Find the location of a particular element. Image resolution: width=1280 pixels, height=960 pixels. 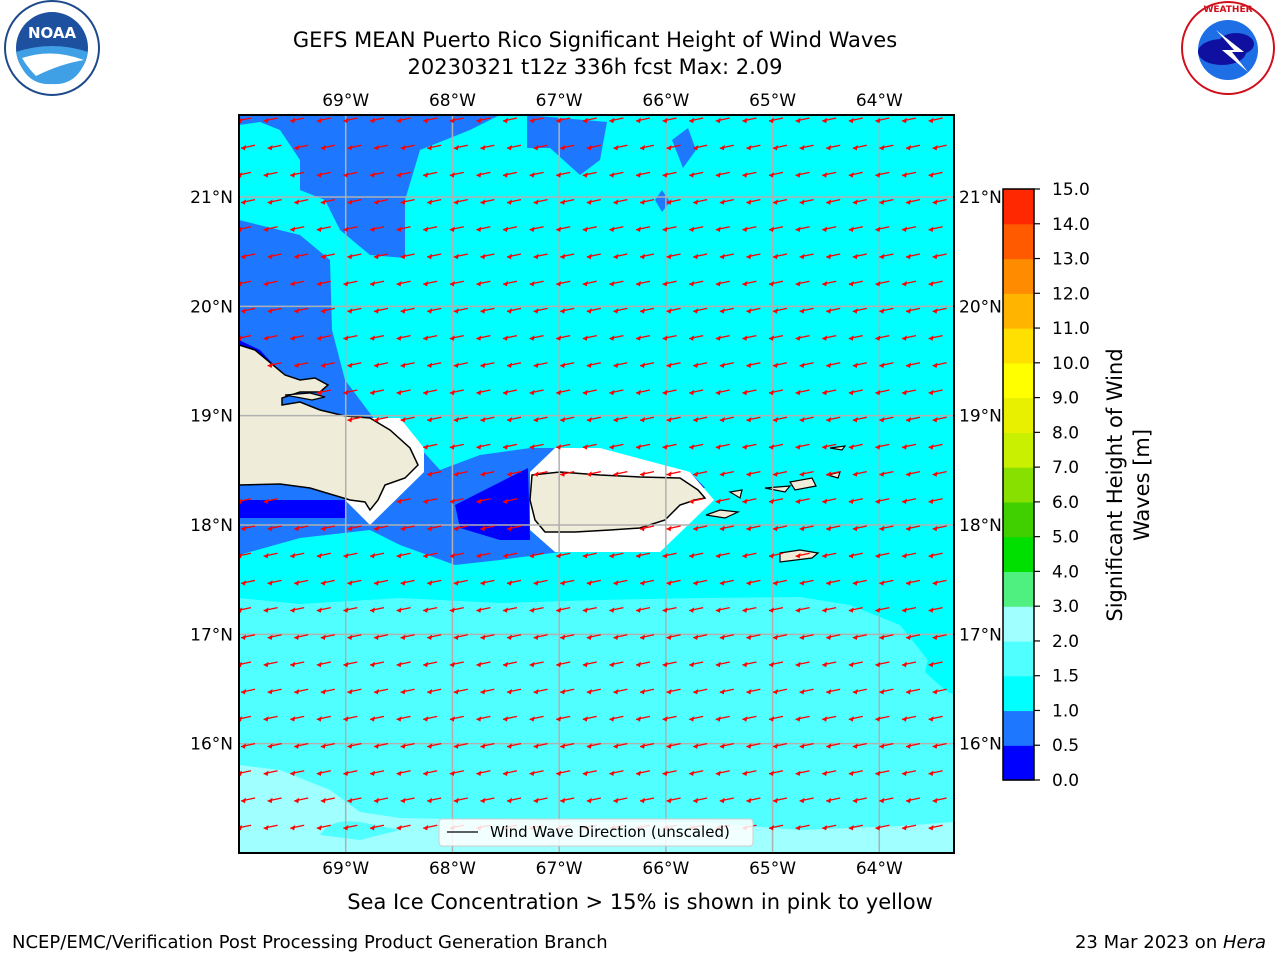

lat-label-right: 18°N is located at coordinates (980, 526).